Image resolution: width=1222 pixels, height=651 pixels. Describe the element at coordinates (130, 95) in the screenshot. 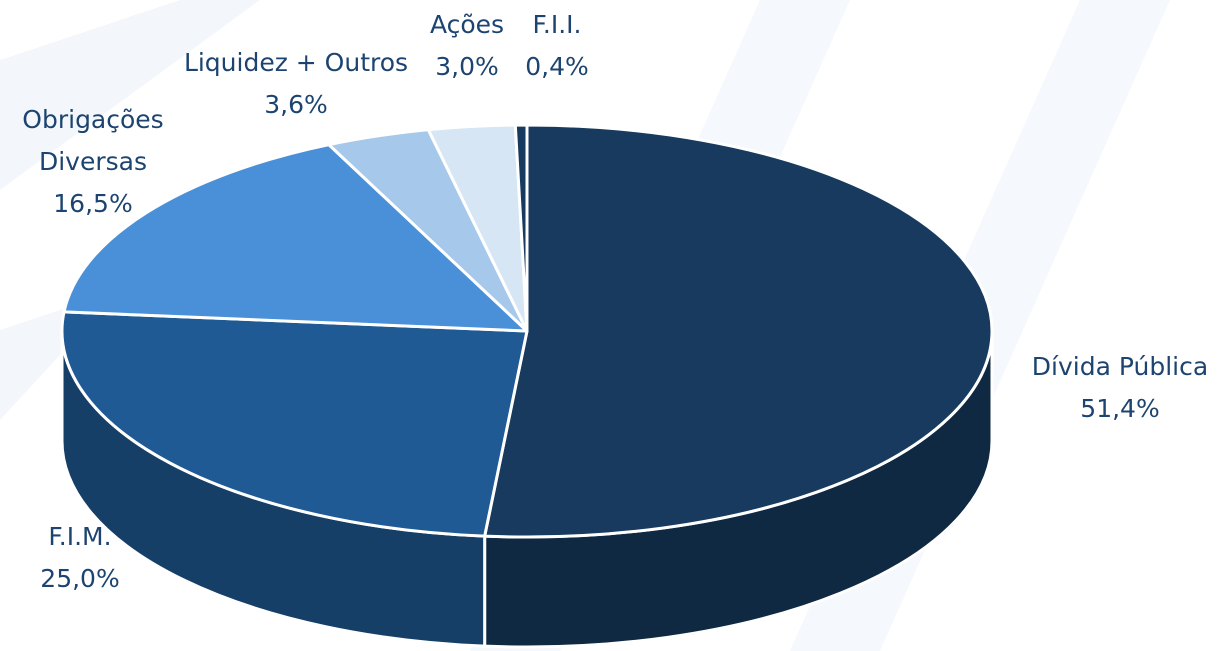

I see `background-stripe` at that location.